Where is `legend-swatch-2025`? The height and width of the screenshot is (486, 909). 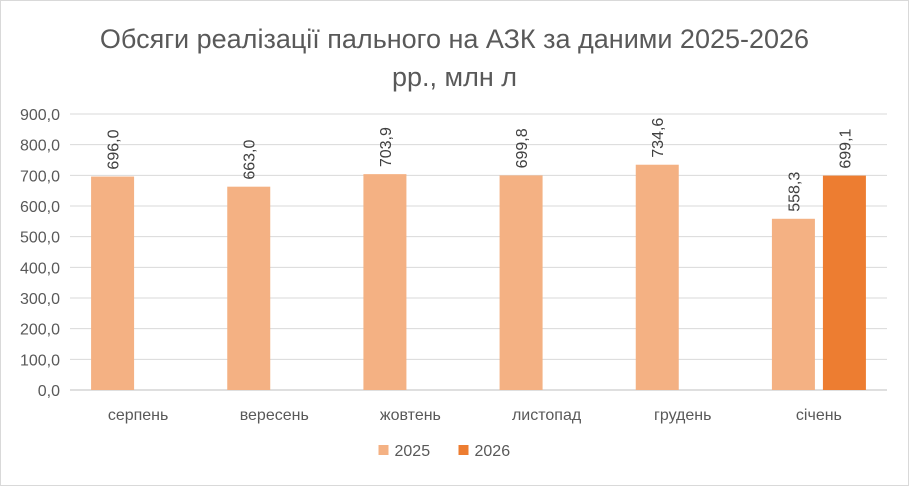
legend-swatch-2025 is located at coordinates (383, 450).